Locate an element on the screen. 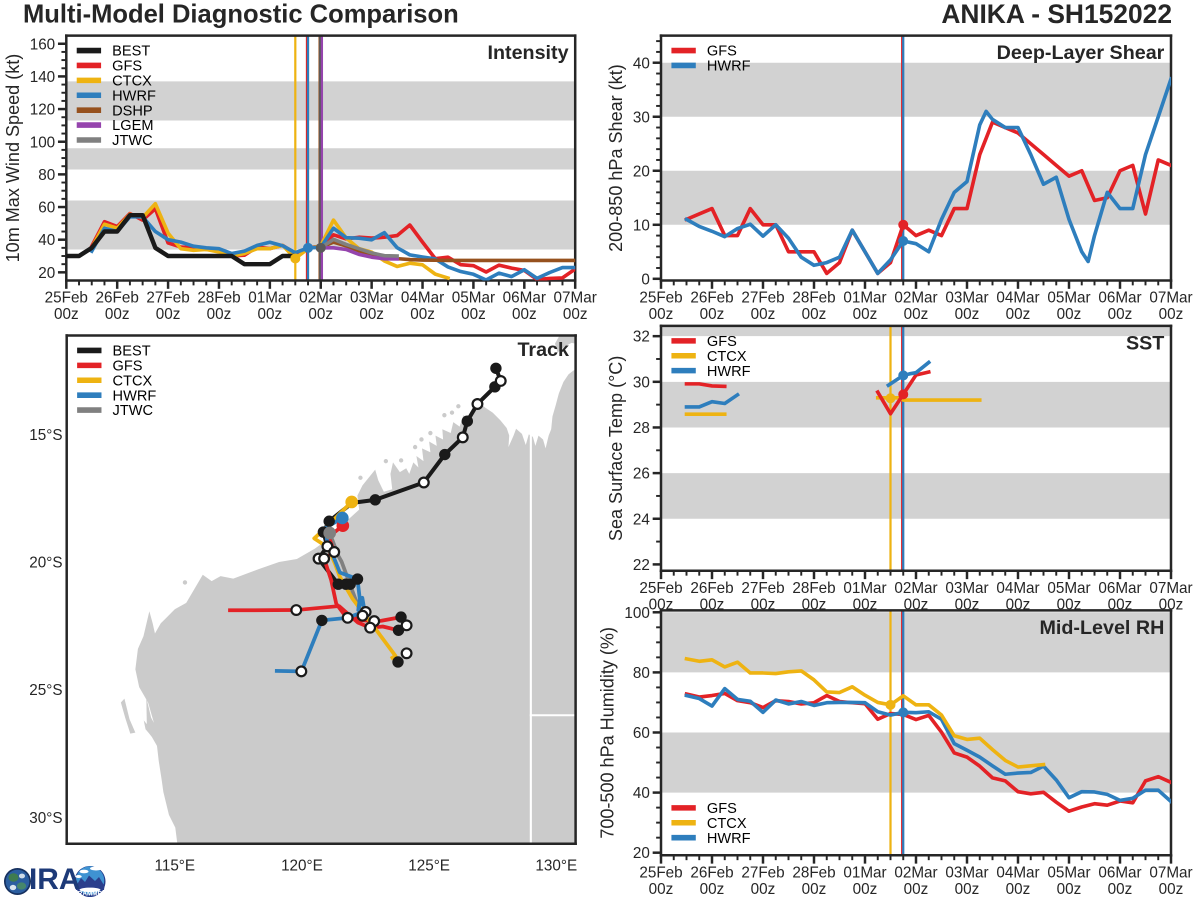 The width and height of the screenshot is (1200, 900). svg-text: 30 is located at coordinates (641, 382).